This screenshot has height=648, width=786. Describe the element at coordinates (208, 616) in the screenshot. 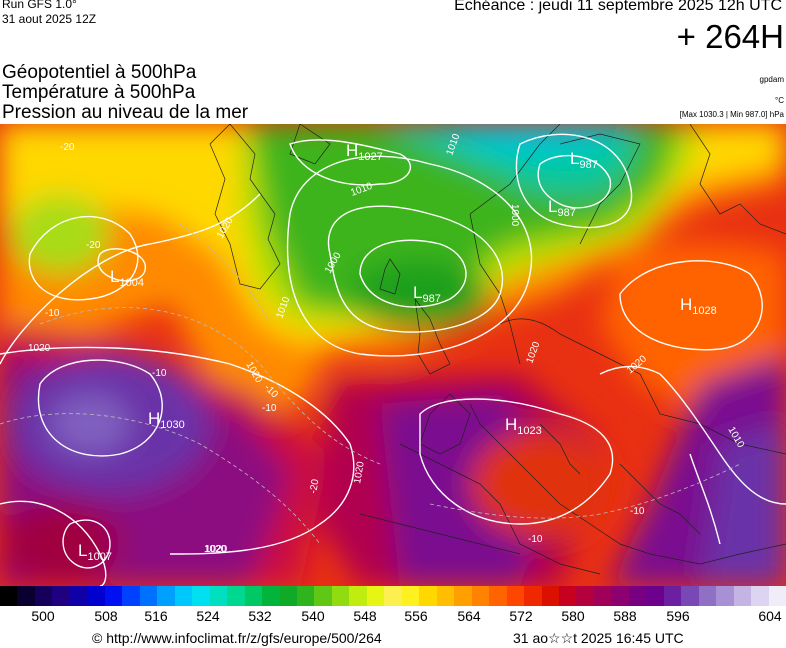

I see `color-scale-tick: 524` at that location.